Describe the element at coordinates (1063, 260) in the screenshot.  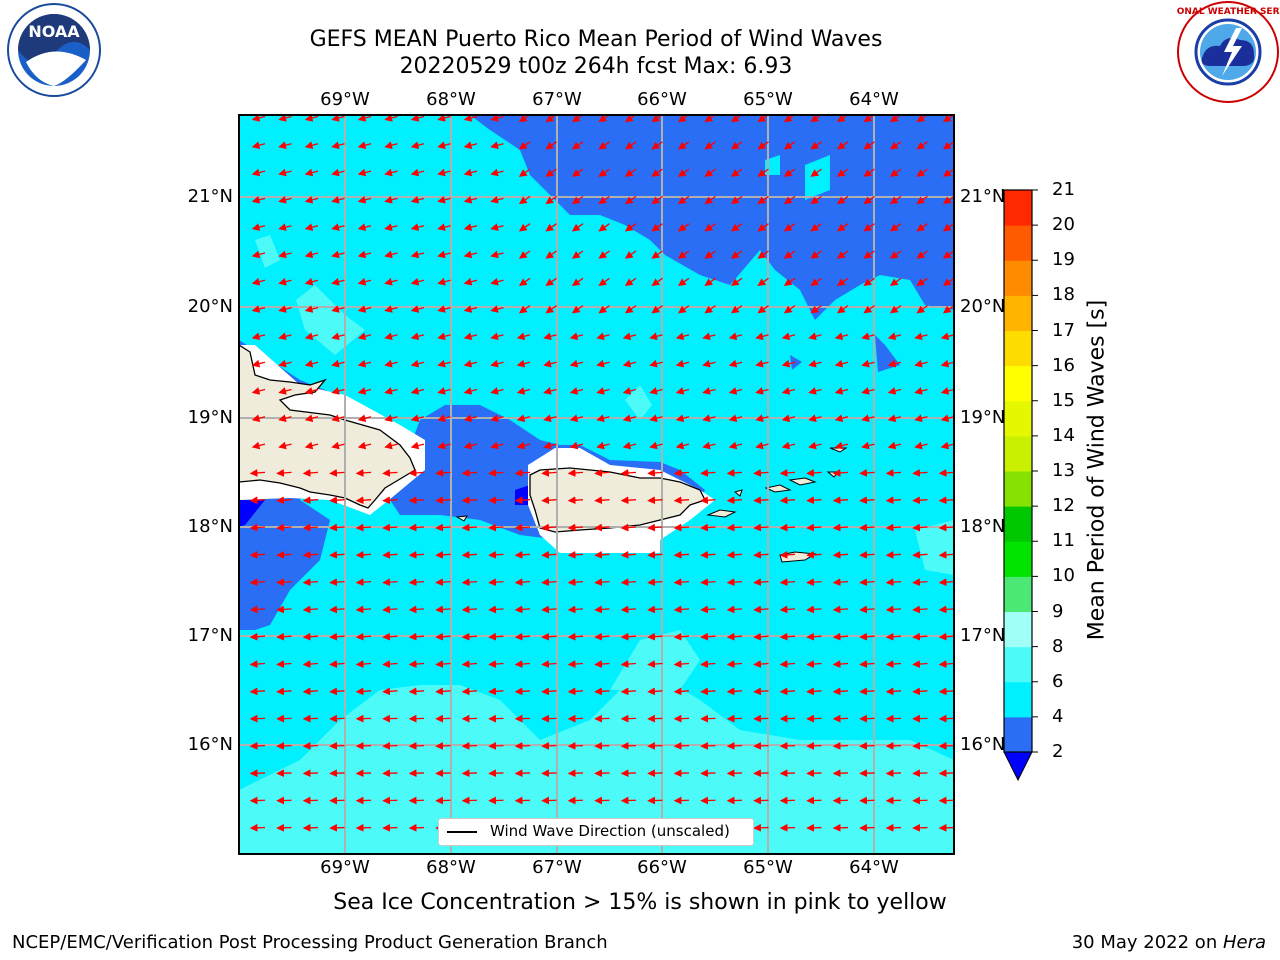
I see `colorbar-tick-label: 19` at that location.